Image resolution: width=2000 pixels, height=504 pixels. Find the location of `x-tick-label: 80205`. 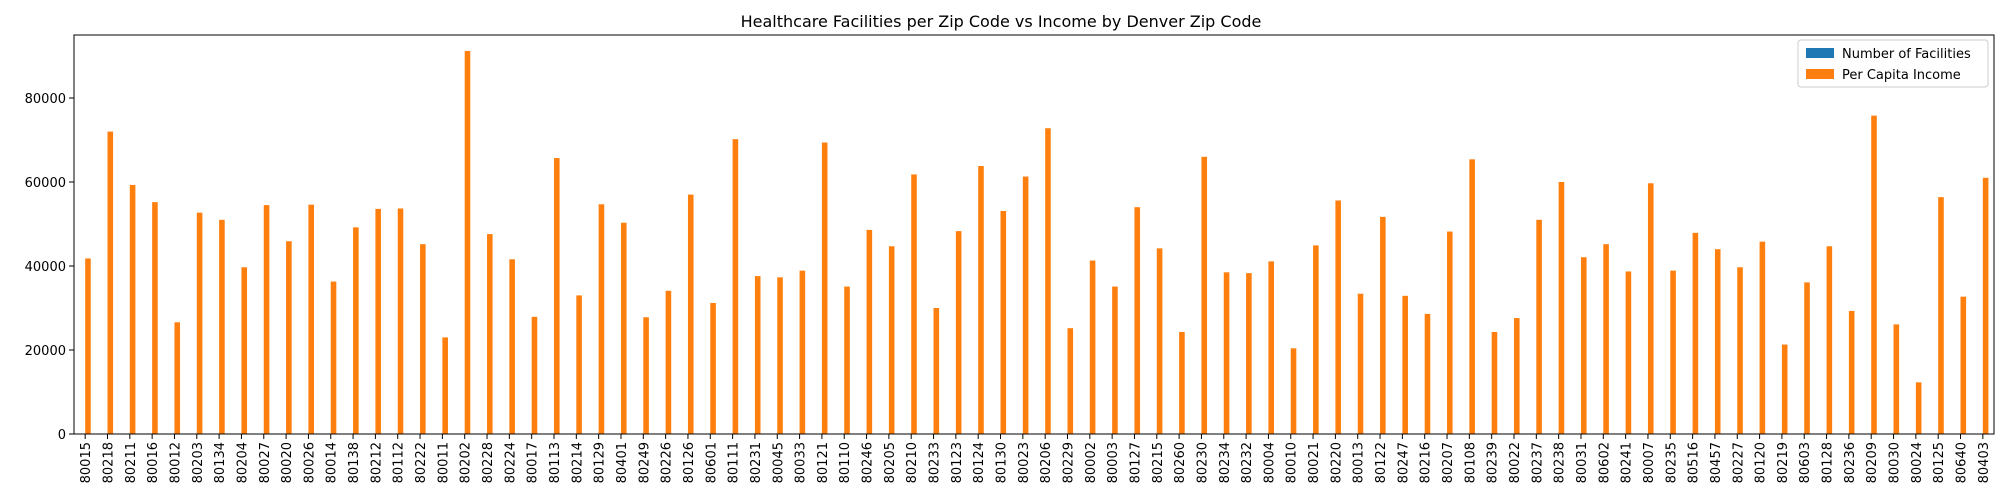

x-tick-label: 80205 is located at coordinates (890, 462).